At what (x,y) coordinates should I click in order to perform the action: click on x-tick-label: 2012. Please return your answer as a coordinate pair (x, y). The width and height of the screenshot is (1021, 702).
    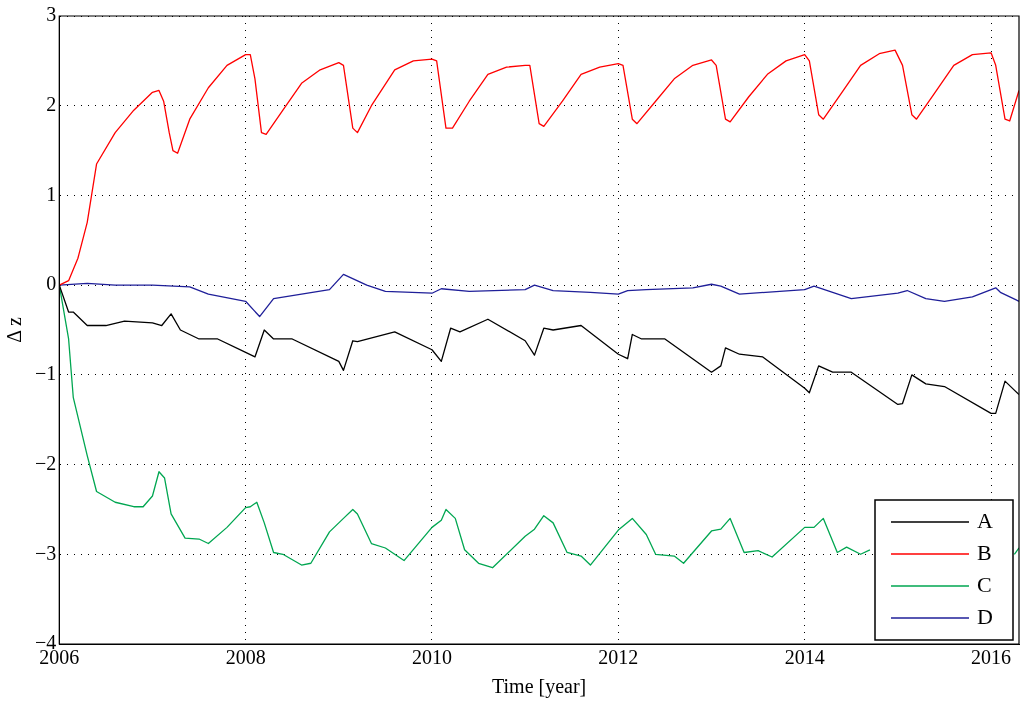
    Looking at the image, I should click on (618, 657).